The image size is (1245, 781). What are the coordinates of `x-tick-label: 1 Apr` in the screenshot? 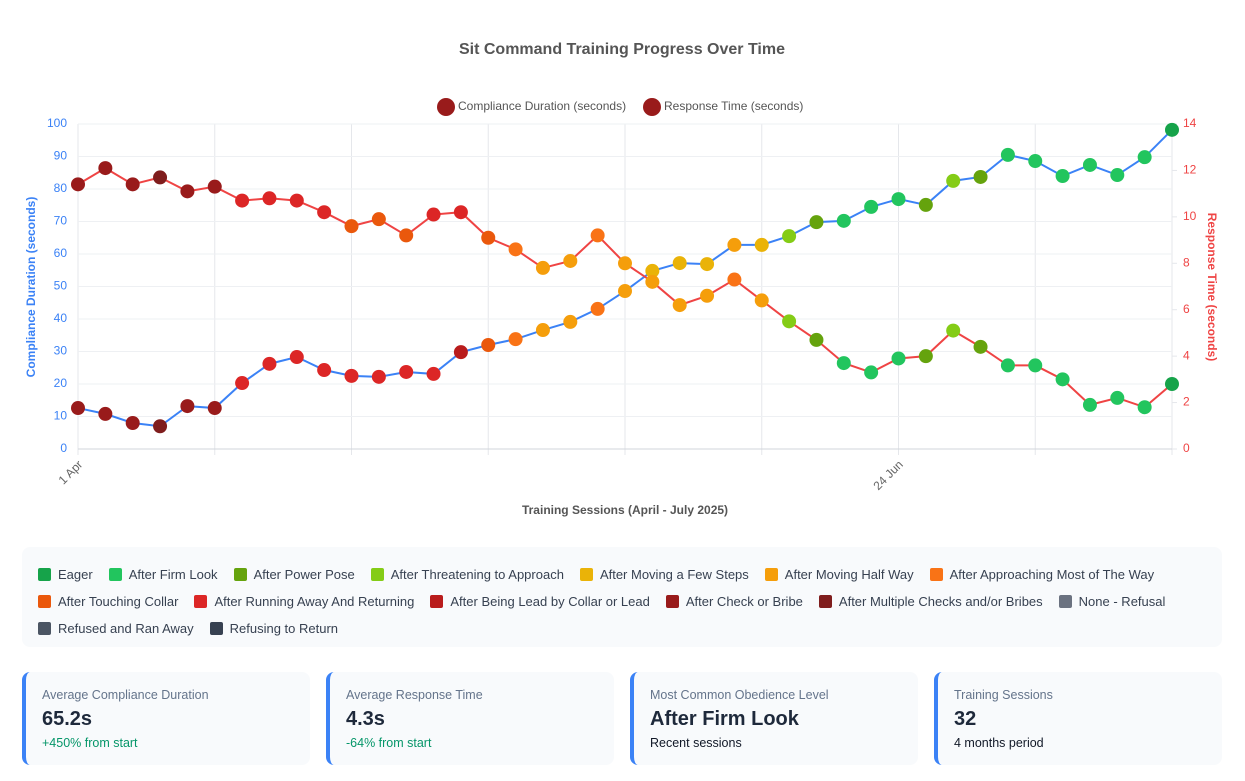 It's located at (71, 472).